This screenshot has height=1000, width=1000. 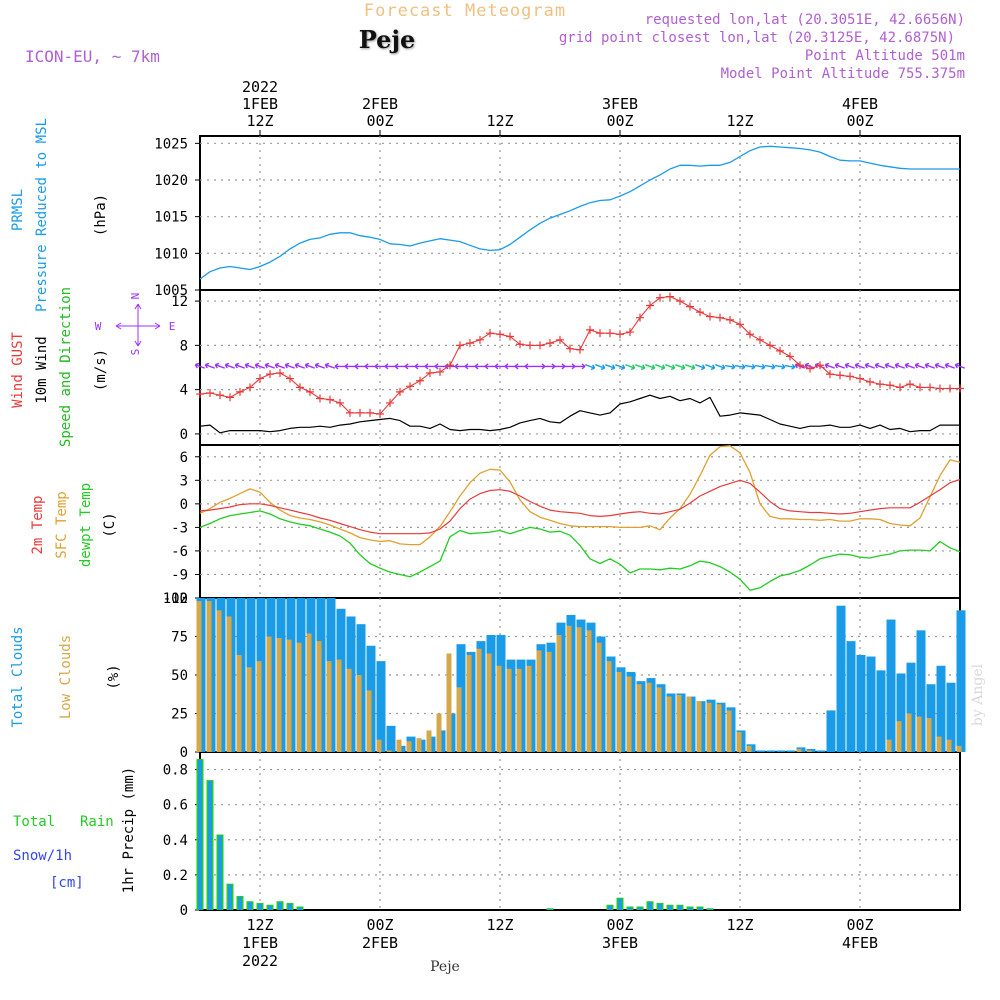 I want to click on temp-ytick-label: 0, so click(x=184, y=505).